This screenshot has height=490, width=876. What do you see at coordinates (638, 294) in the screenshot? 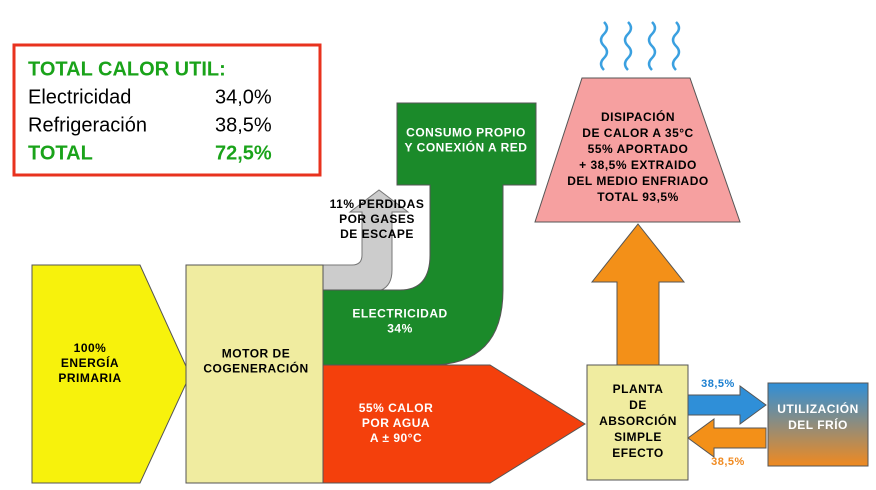
I see `arrow-up` at bounding box center [638, 294].